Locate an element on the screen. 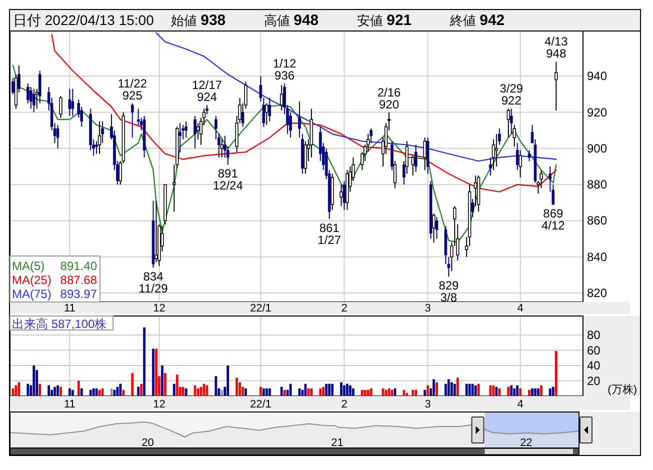  x-tick-label: 21 is located at coordinates (337, 443).